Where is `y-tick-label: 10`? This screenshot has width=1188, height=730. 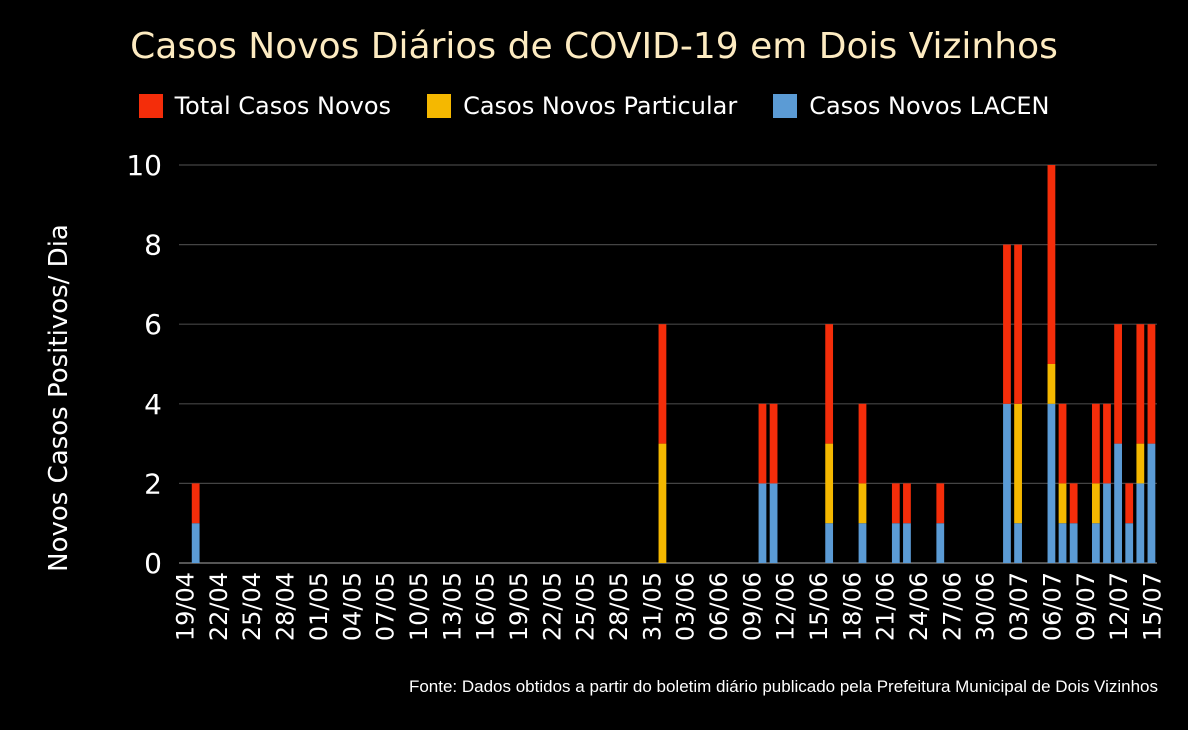
y-tick-label: 10 is located at coordinates (144, 165).